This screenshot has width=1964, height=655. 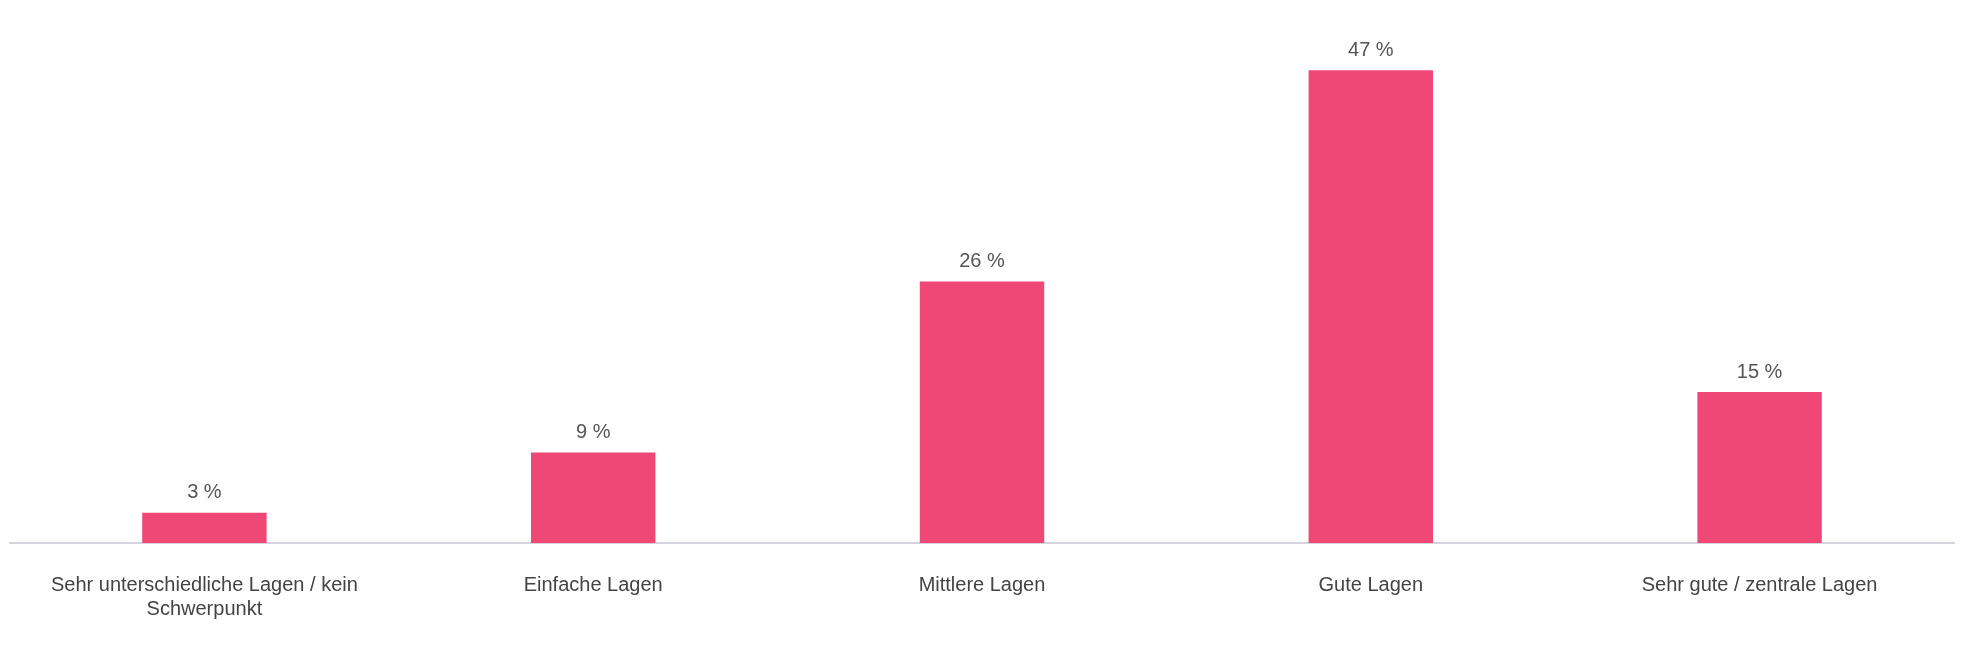 I want to click on x-tick-label: Sehr gute / zentrale Lagen, so click(x=1759, y=583).